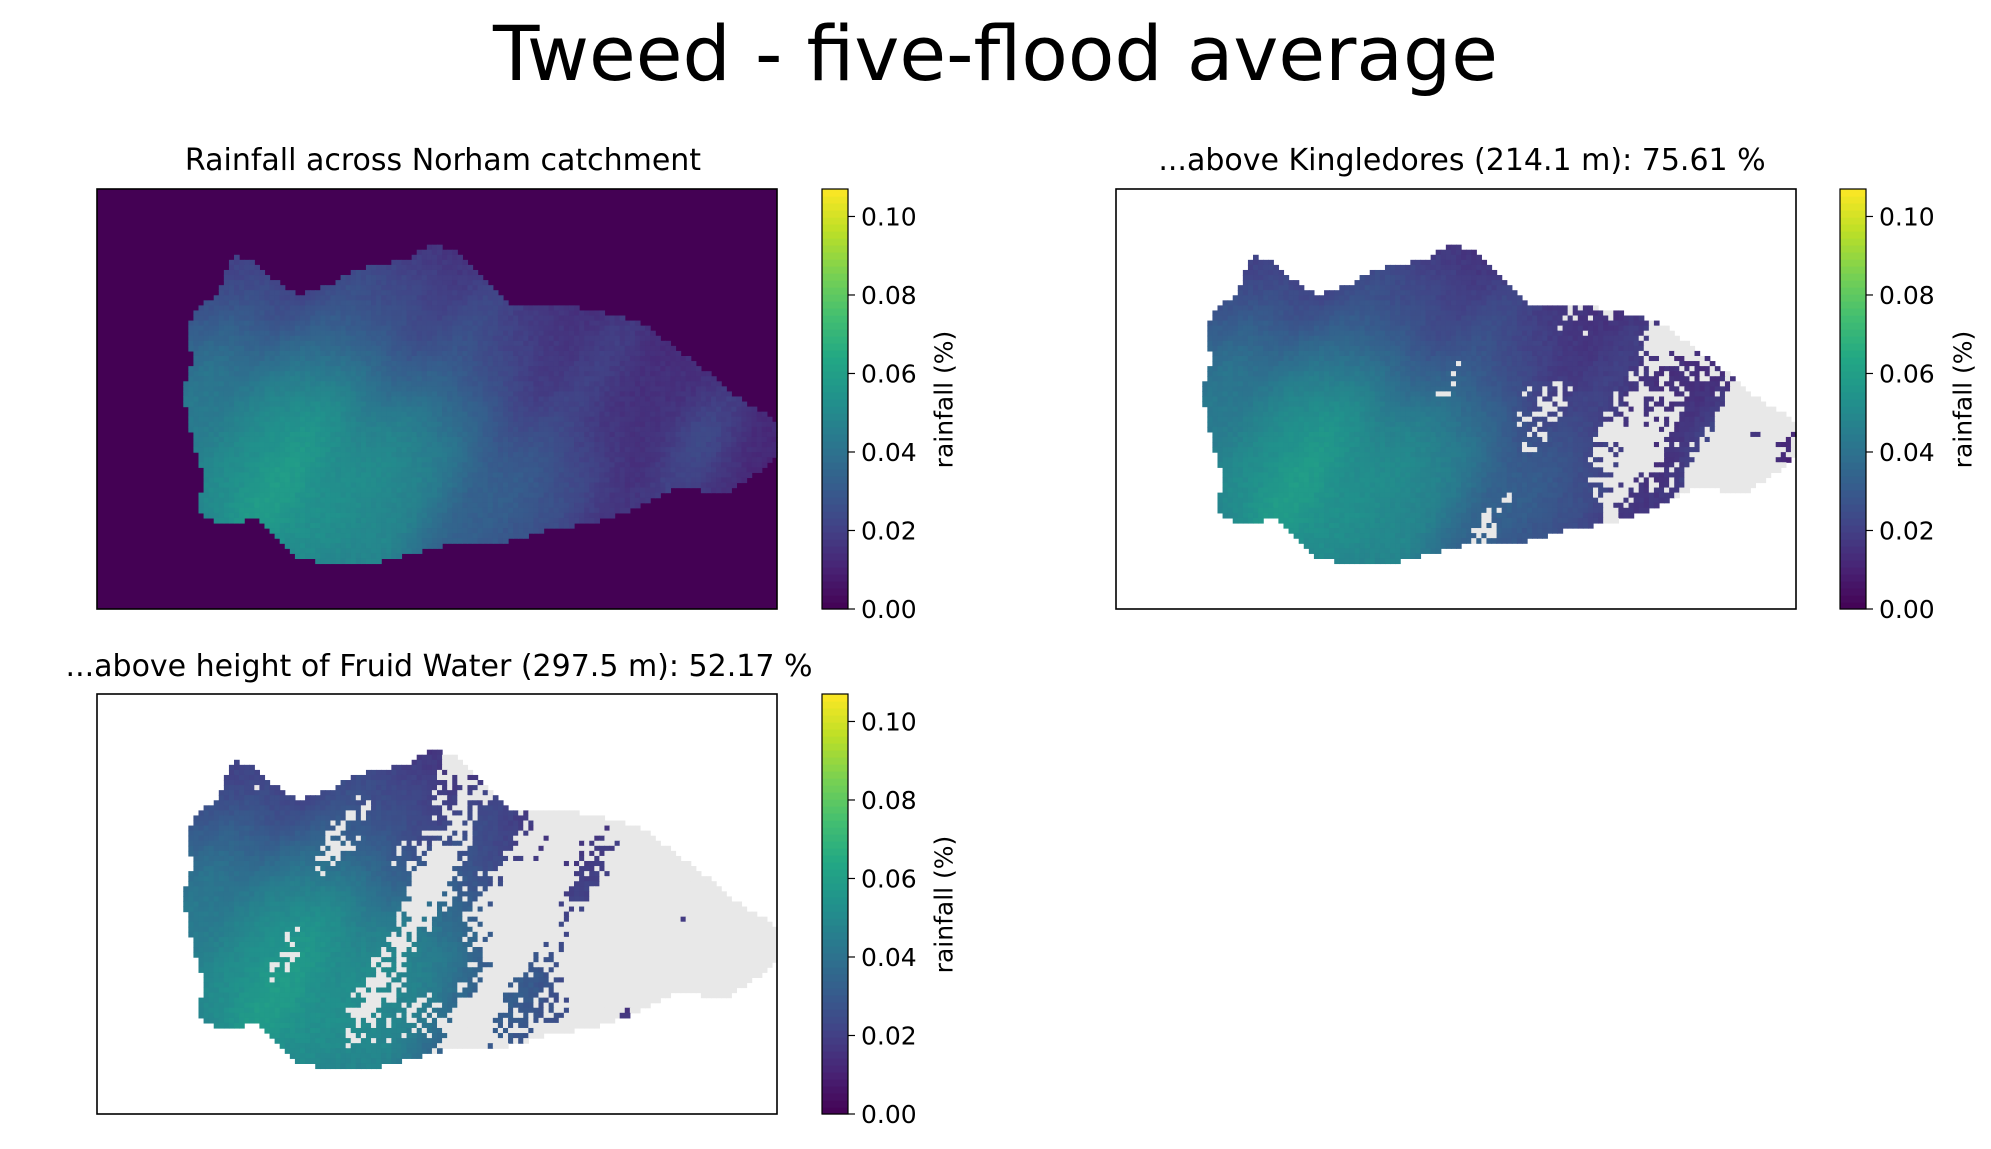  What do you see at coordinates (437, 904) in the screenshot?
I see `axes-frame` at bounding box center [437, 904].